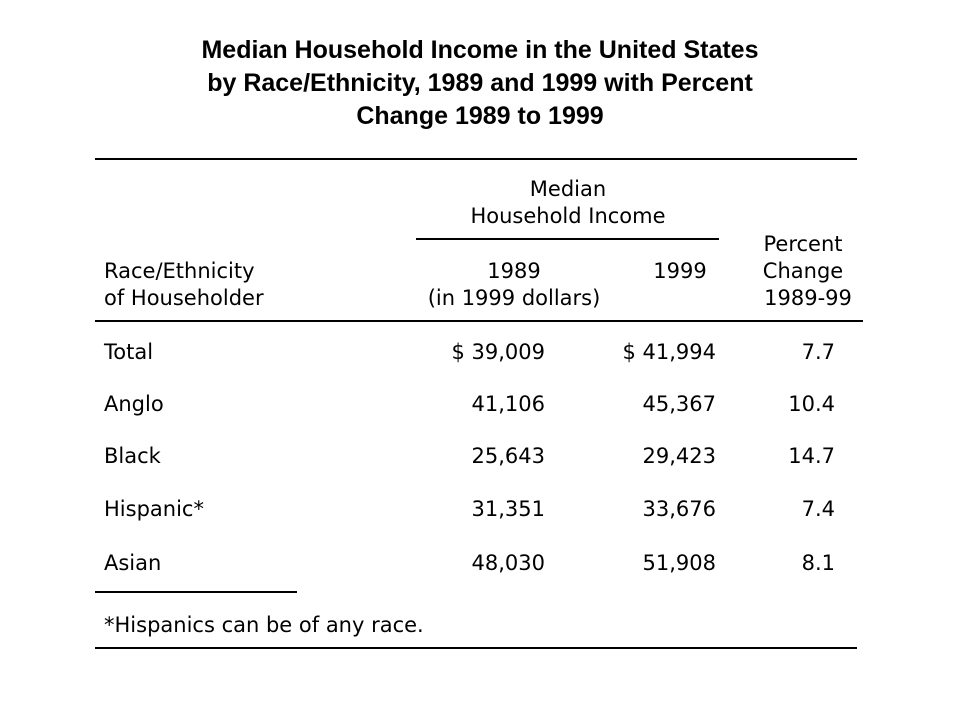 This screenshot has height=720, width=960. Describe the element at coordinates (196, 592) in the screenshot. I see `footnote-separator` at that location.